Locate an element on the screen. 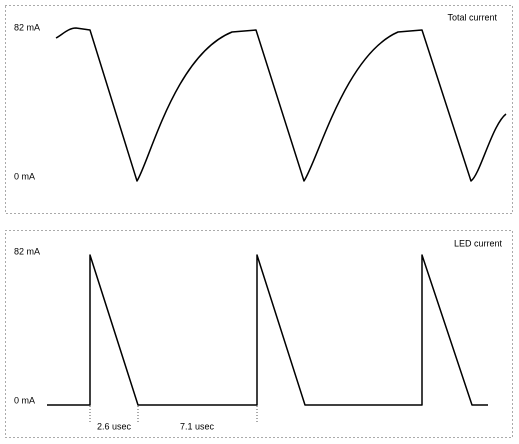 The height and width of the screenshot is (444, 519). time-annotation: 2.6 usec is located at coordinates (114, 426).